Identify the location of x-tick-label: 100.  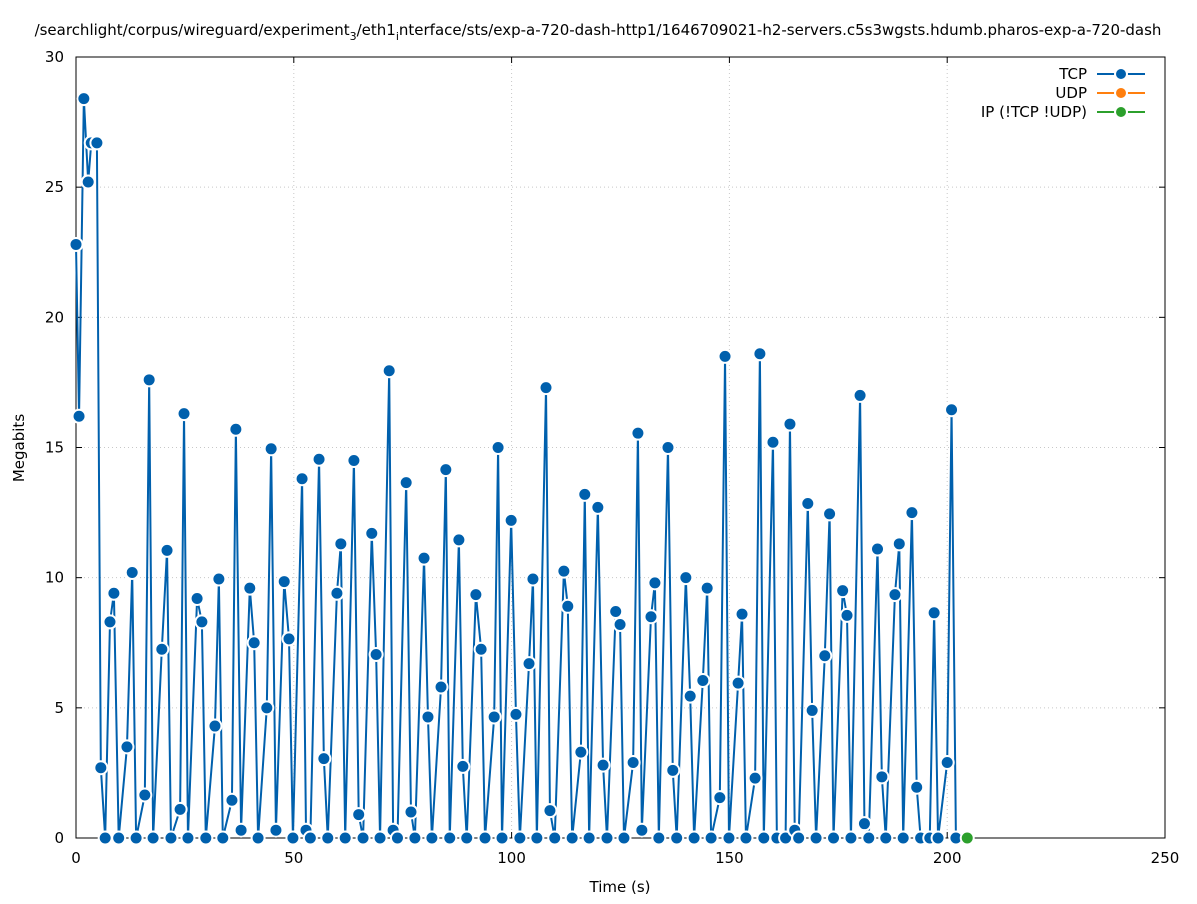
(511, 858).